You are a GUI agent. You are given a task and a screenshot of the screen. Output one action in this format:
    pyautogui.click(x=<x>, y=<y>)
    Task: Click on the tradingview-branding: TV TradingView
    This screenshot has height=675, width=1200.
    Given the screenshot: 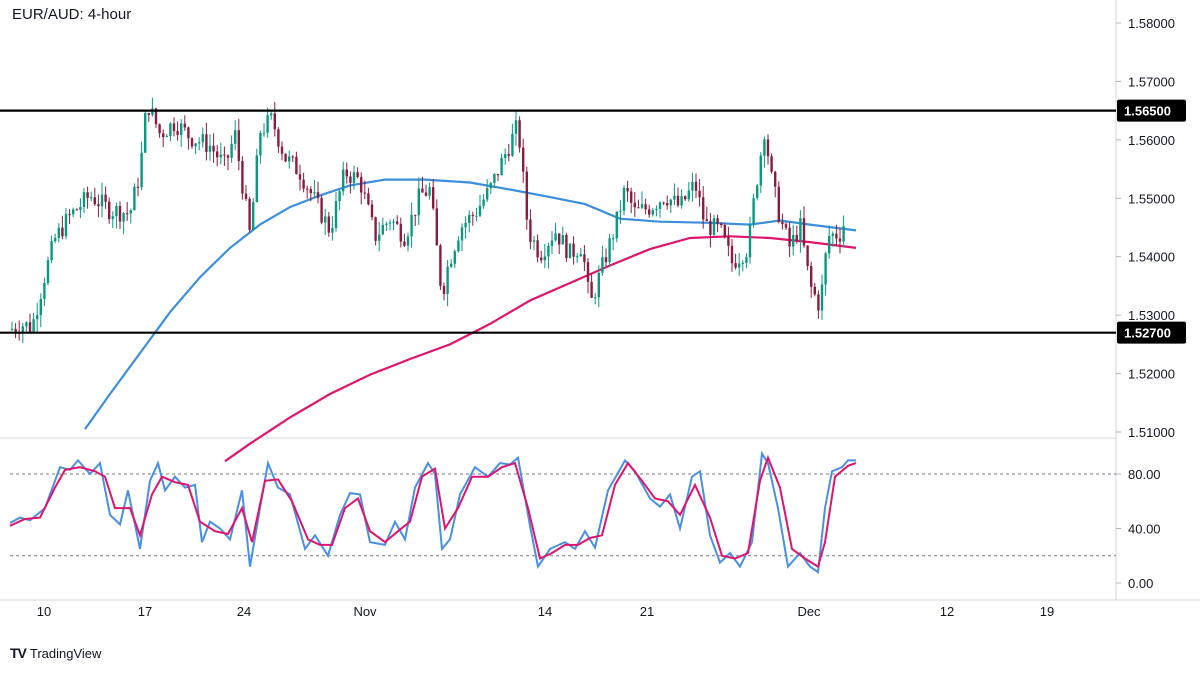 What is the action you would take?
    pyautogui.click(x=55, y=653)
    